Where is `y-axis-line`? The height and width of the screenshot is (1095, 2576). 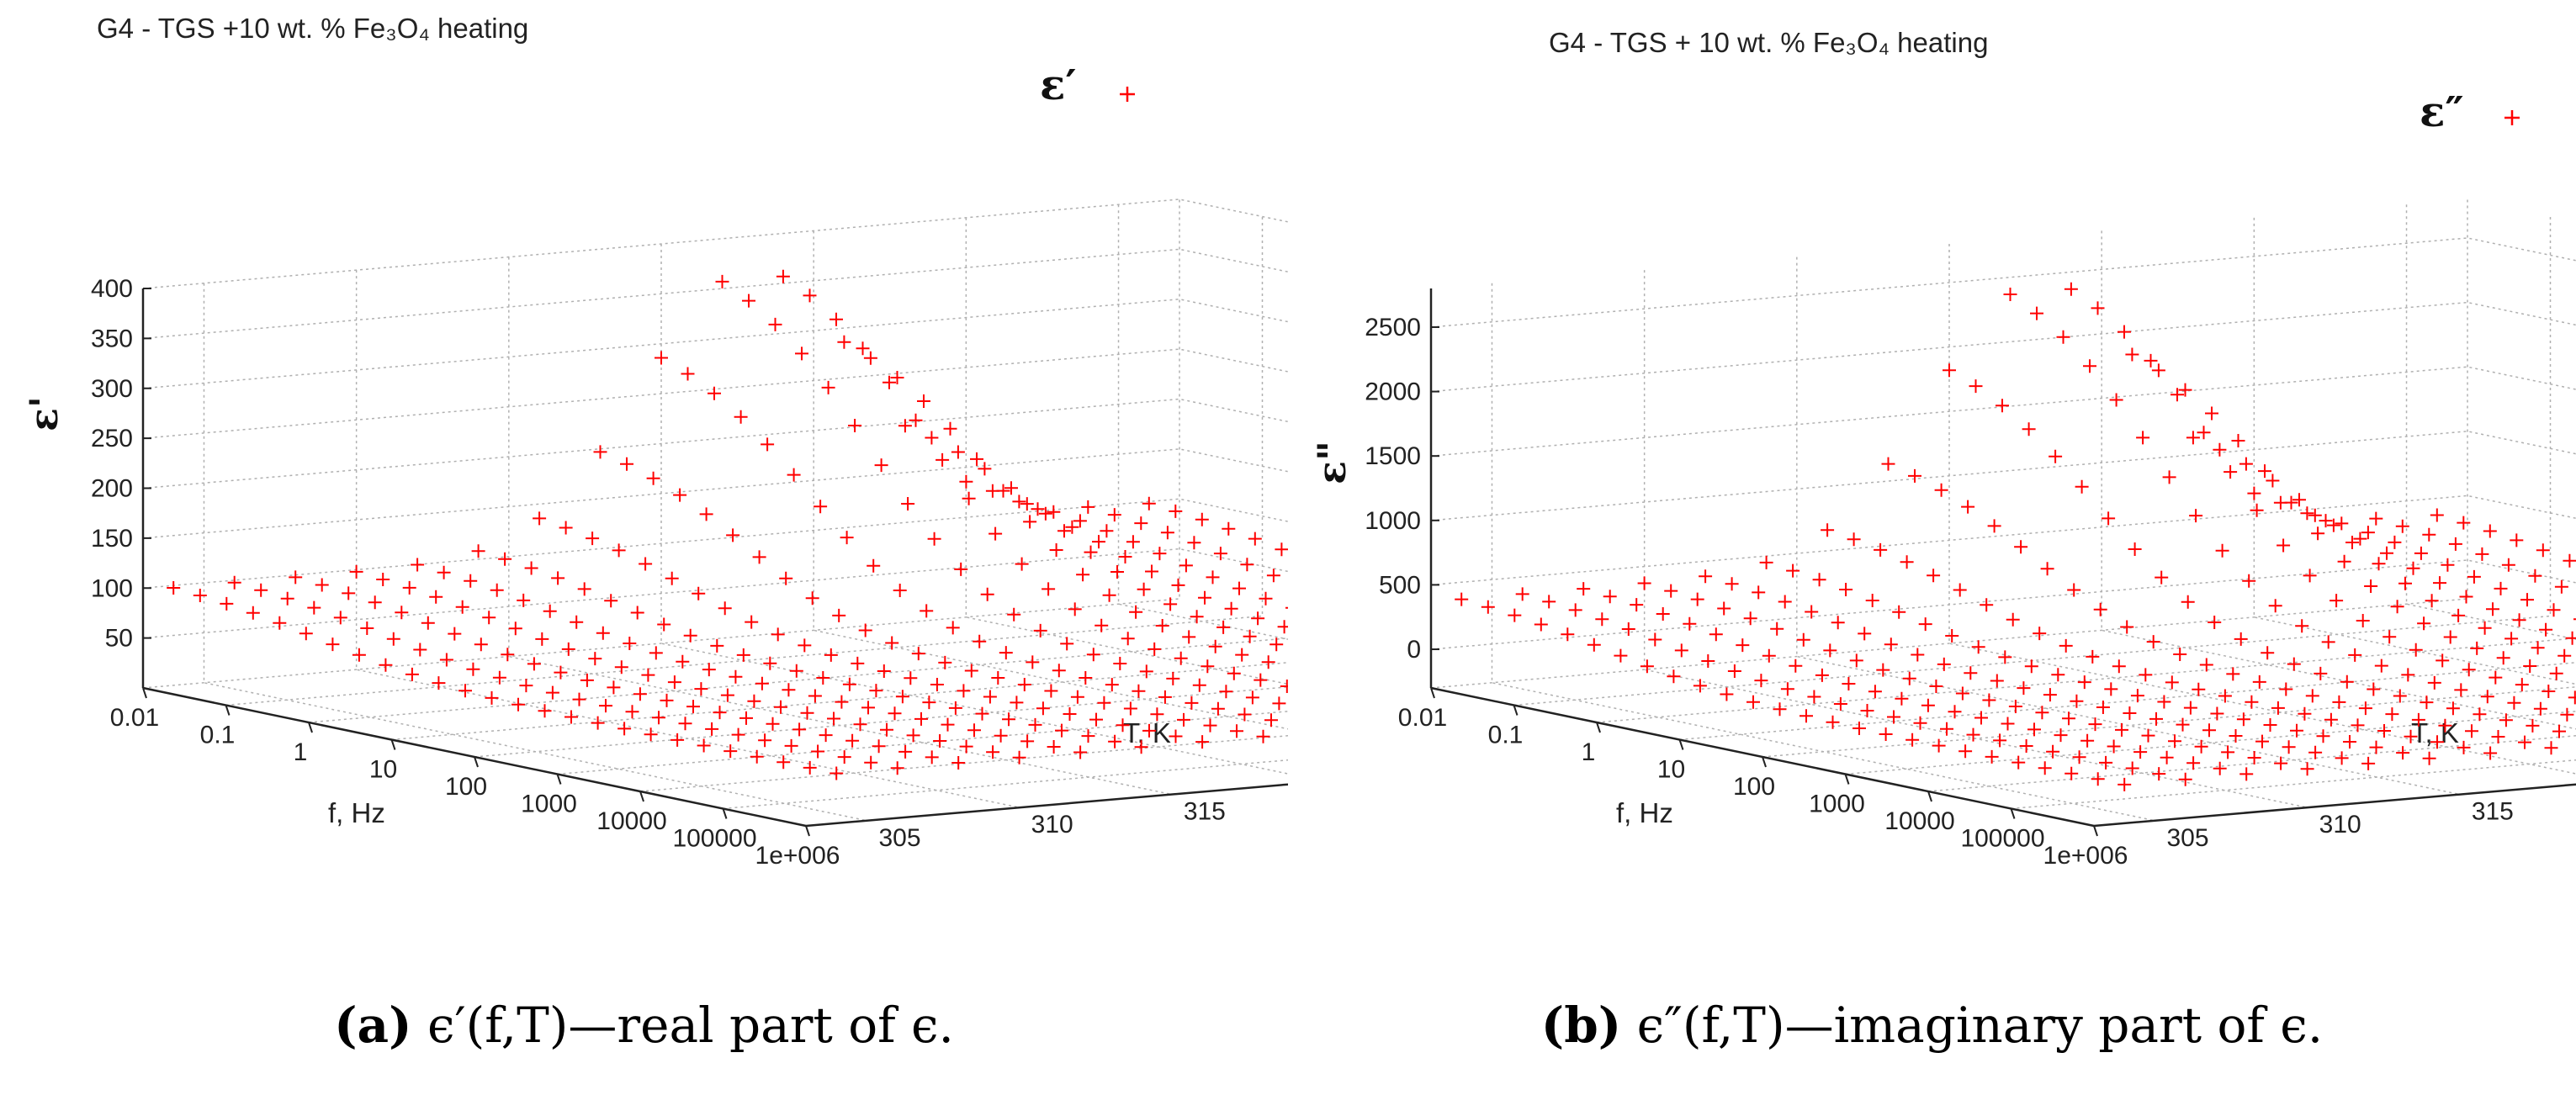
y-axis-line is located at coordinates (2334, 805).